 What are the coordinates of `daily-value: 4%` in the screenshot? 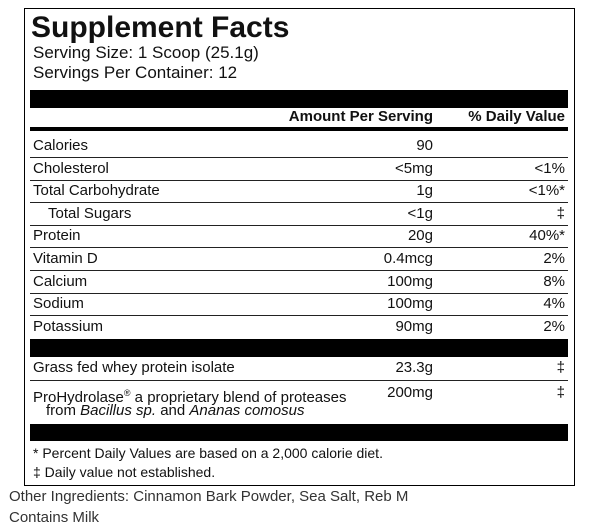 It's located at (554, 304).